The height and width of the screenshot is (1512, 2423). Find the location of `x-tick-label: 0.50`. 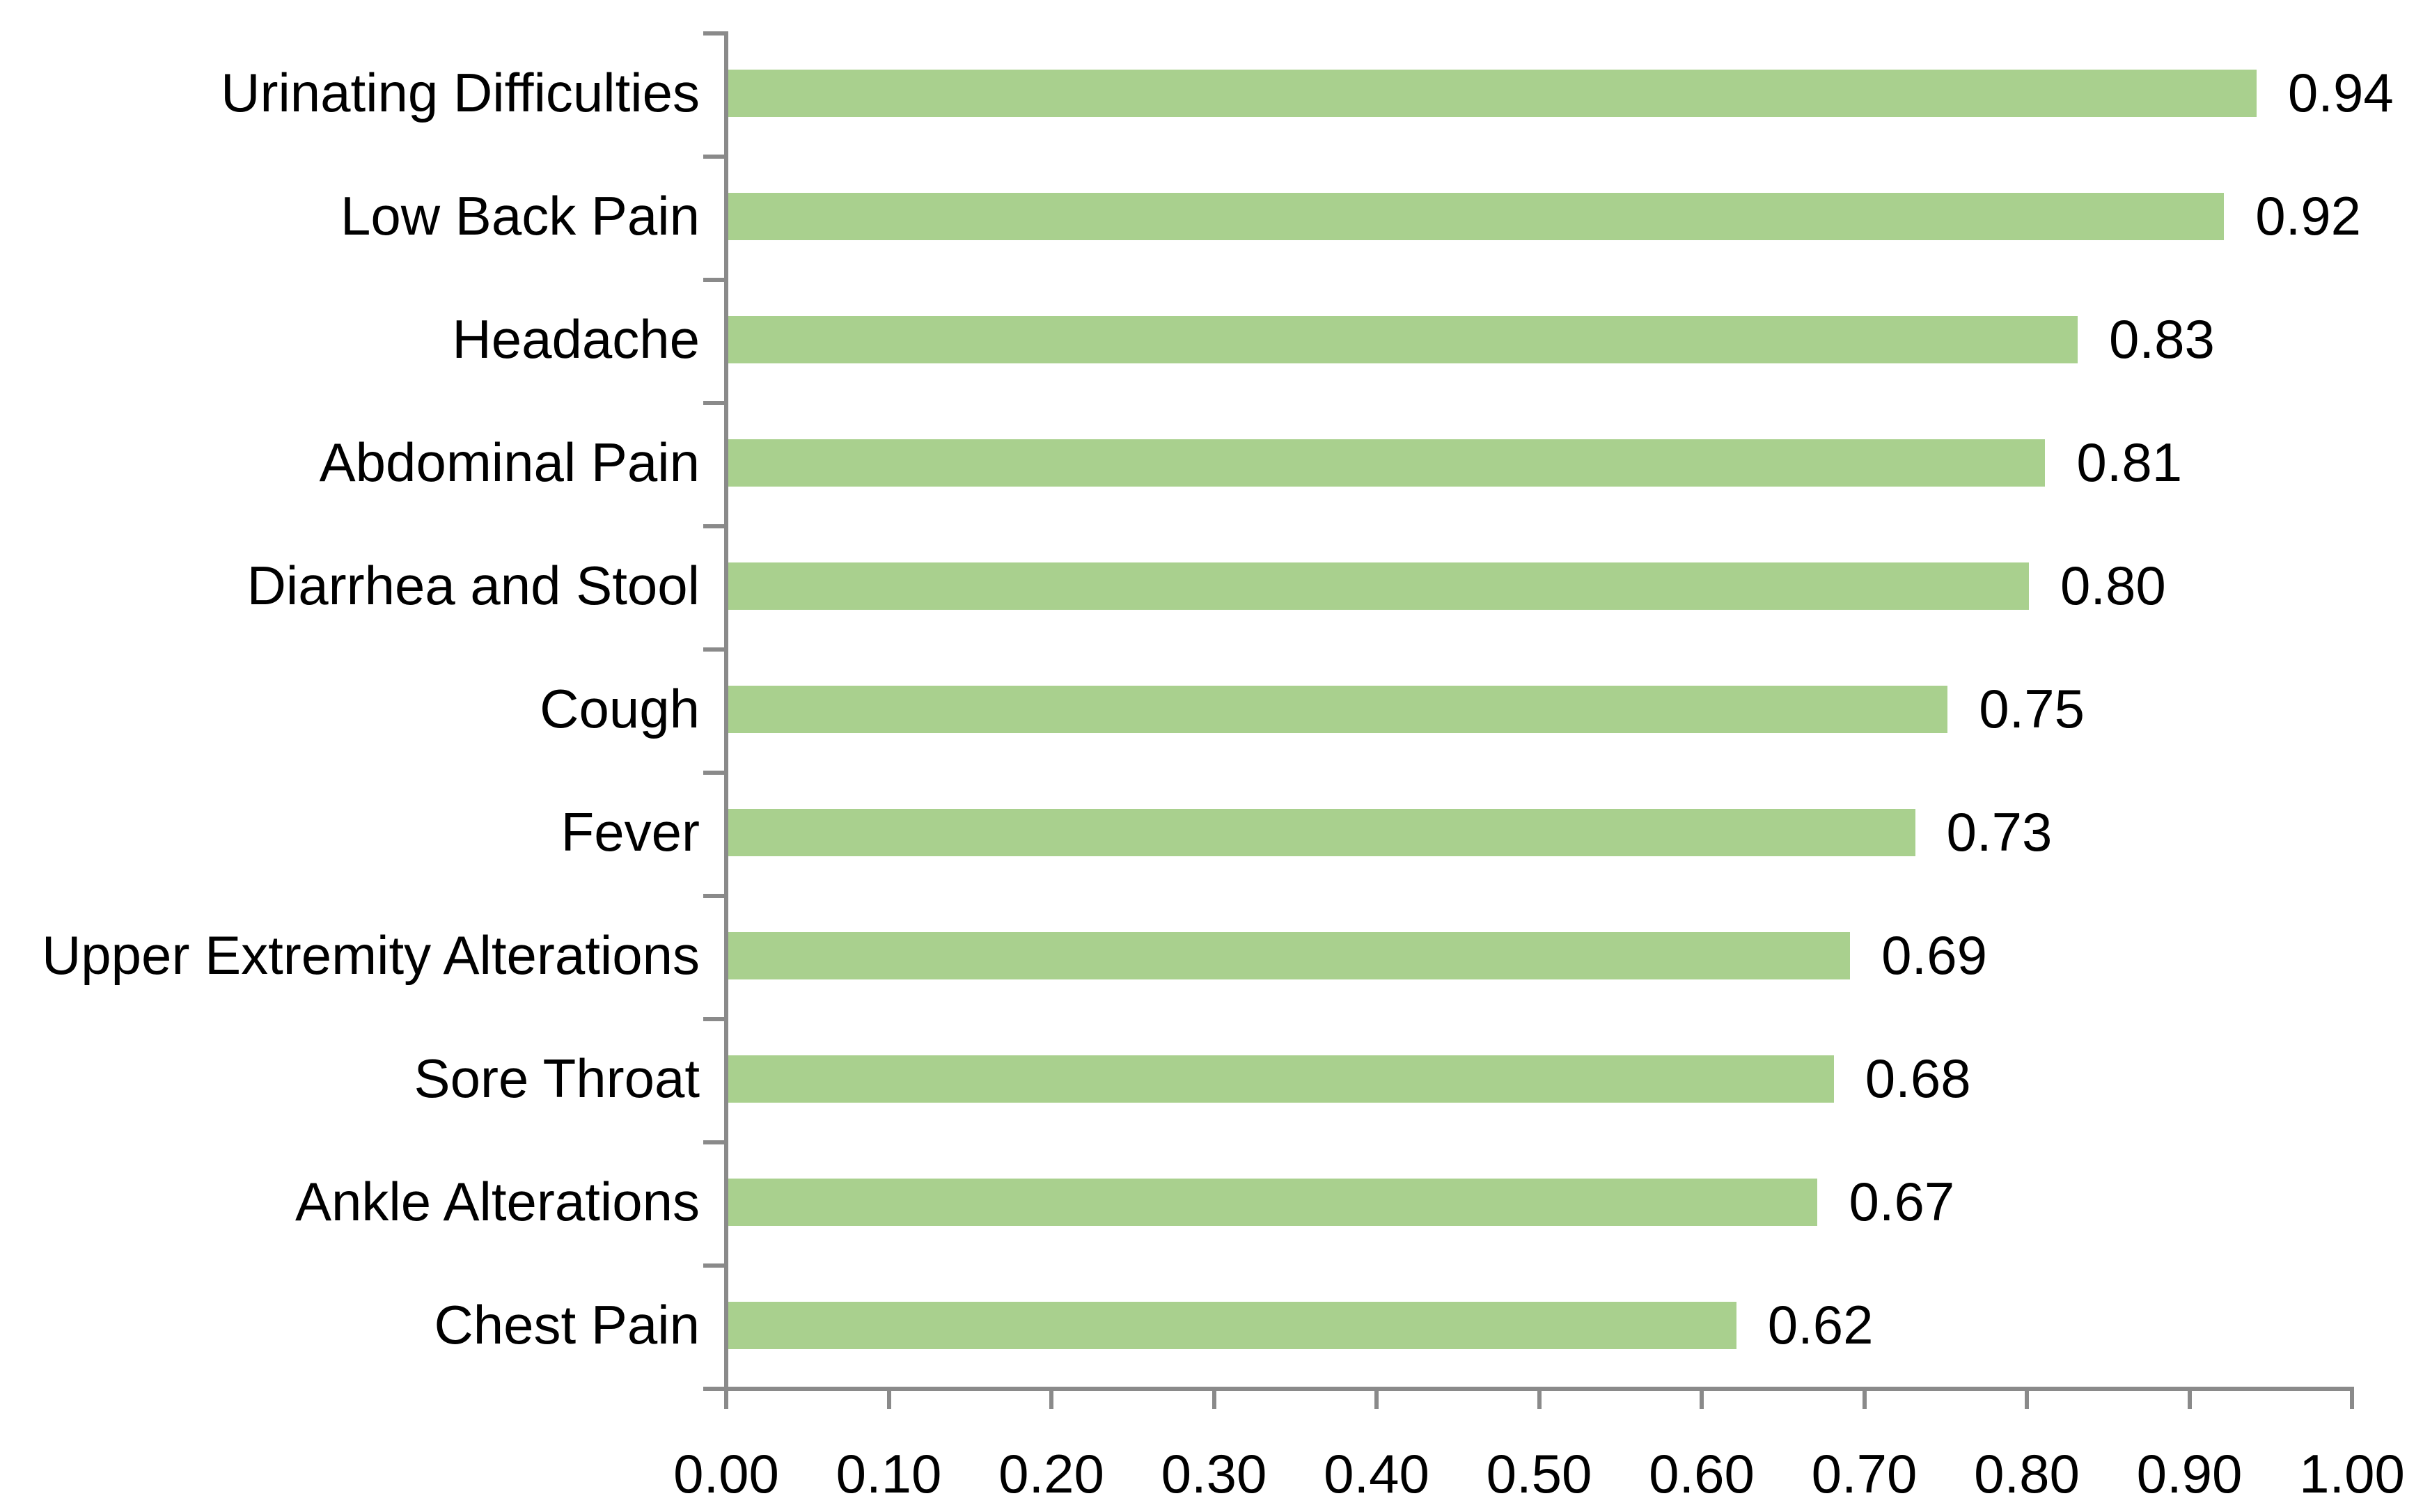

x-tick-label: 0.50 is located at coordinates (1539, 1473).